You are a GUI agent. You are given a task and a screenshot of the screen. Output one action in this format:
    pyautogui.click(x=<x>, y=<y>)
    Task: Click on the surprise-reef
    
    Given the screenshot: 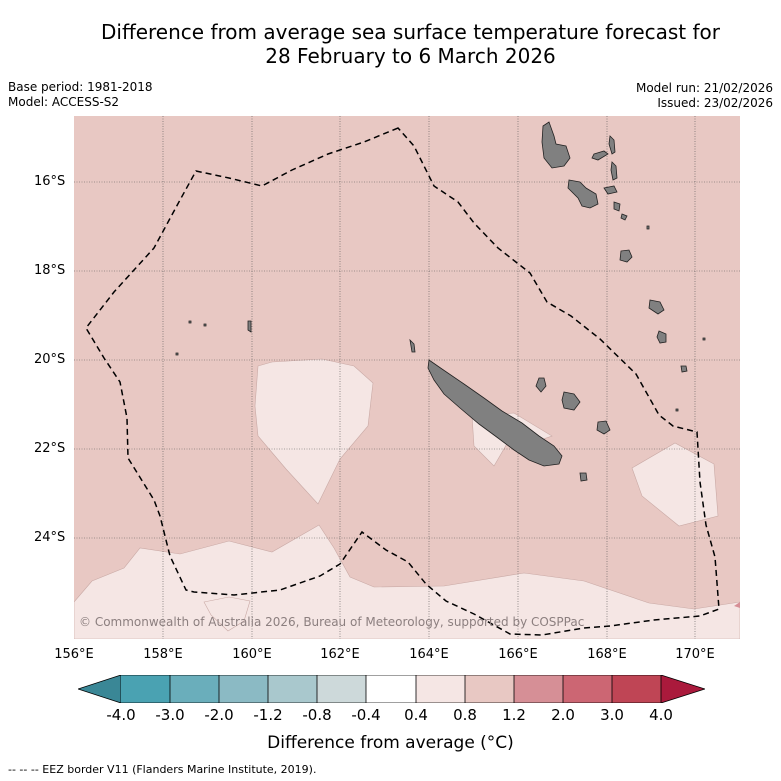 What is the action you would take?
    pyautogui.click(x=648, y=227)
    